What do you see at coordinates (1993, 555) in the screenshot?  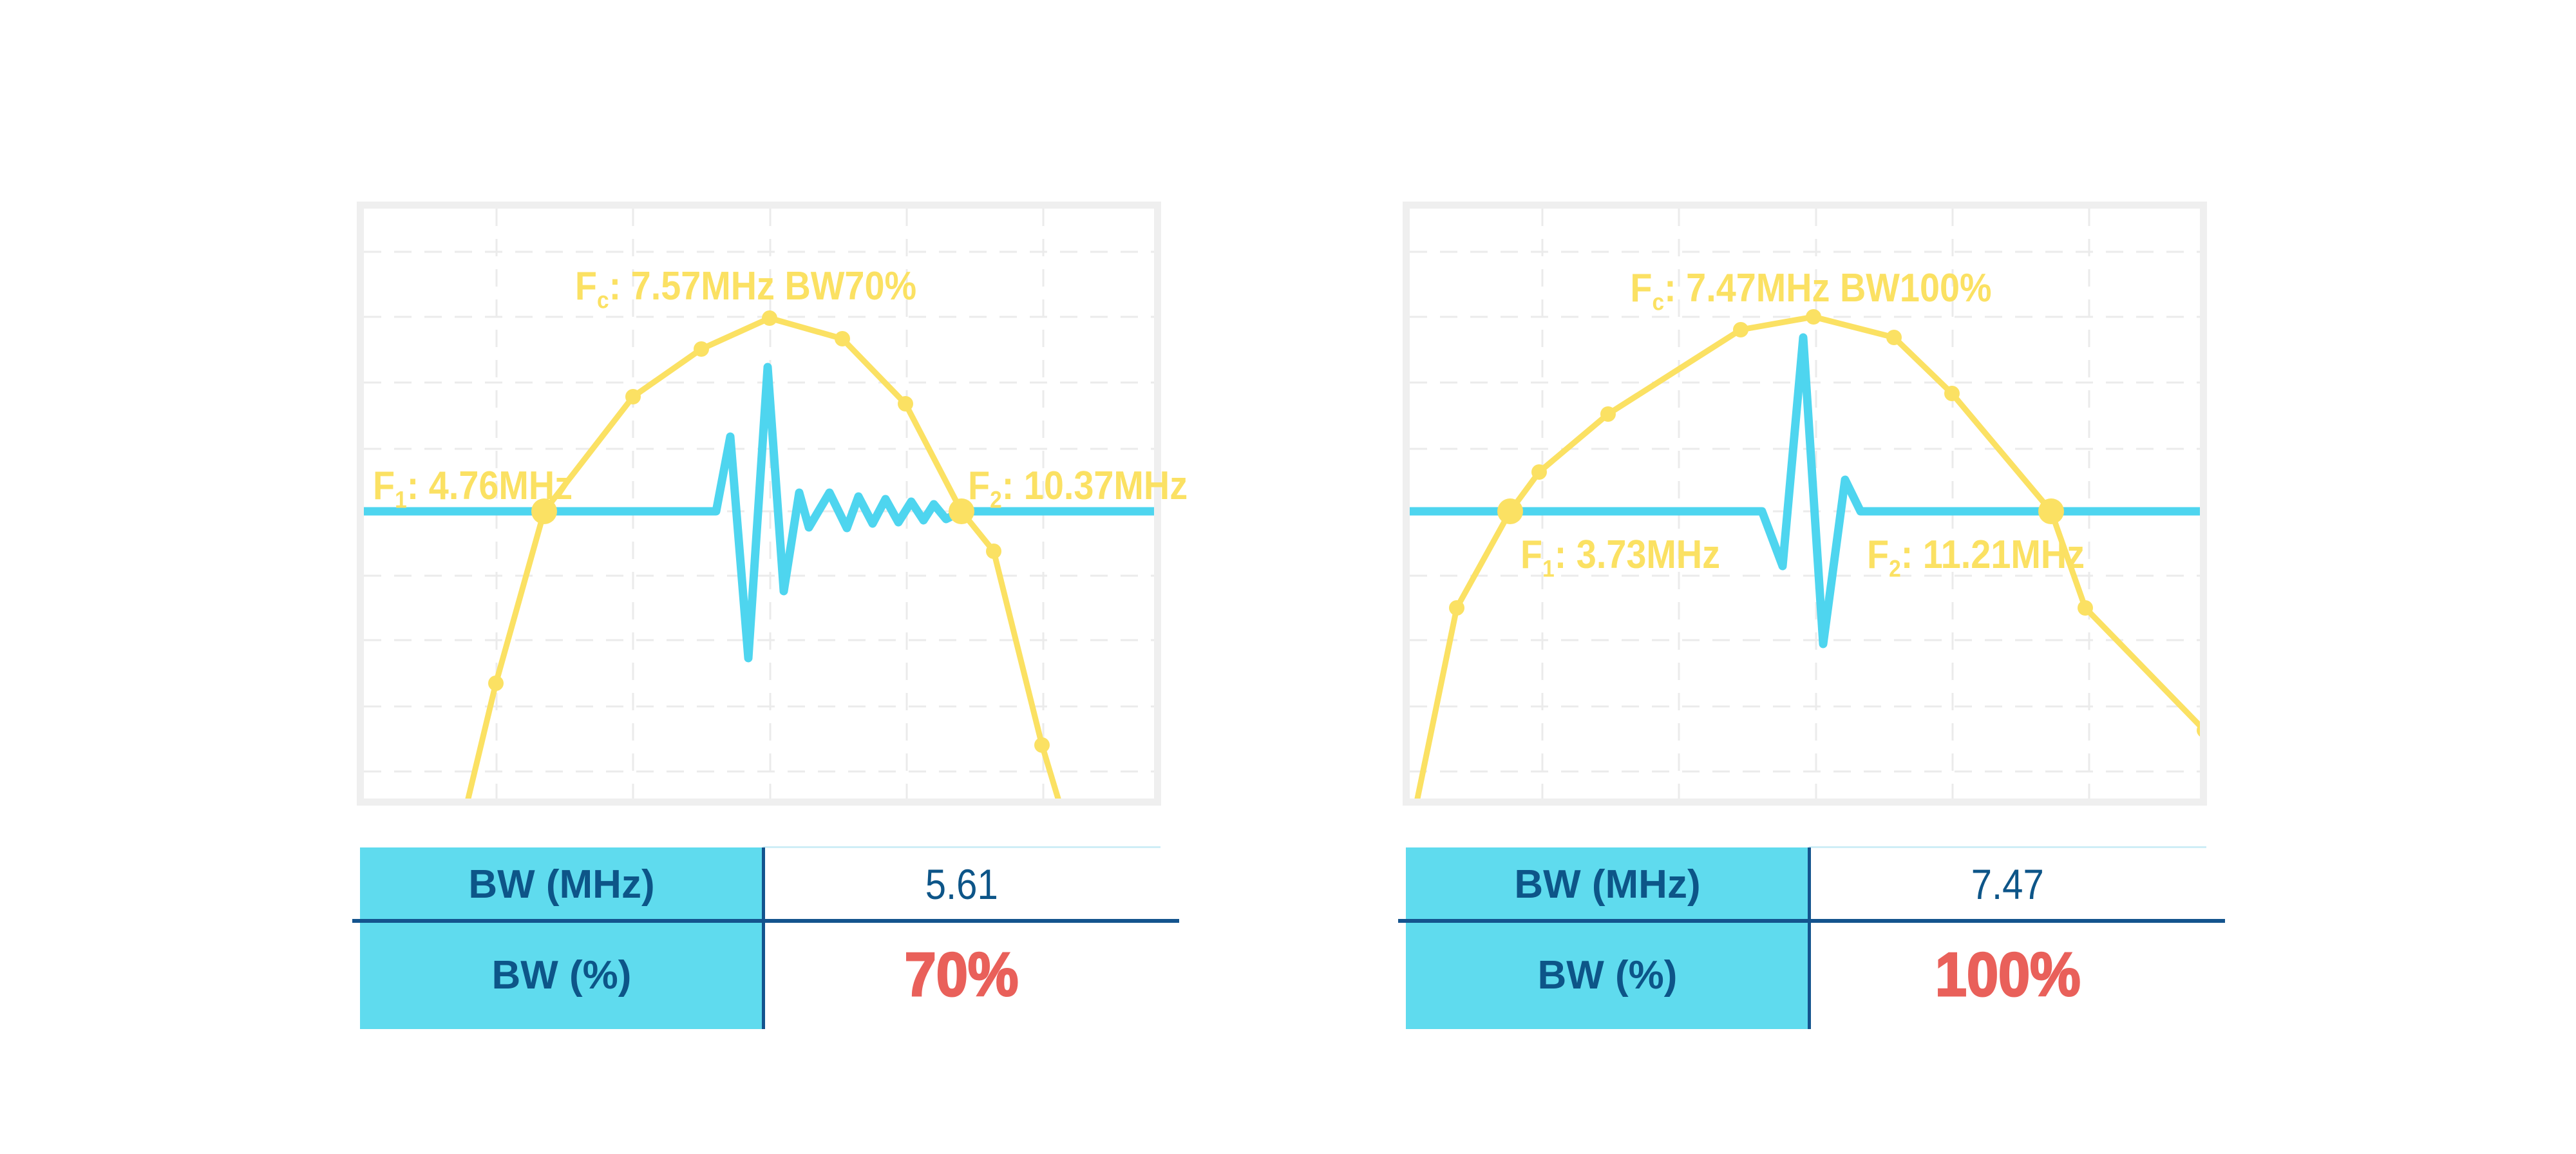 I see `f2-label-rest: : 11.21MHz` at bounding box center [1993, 555].